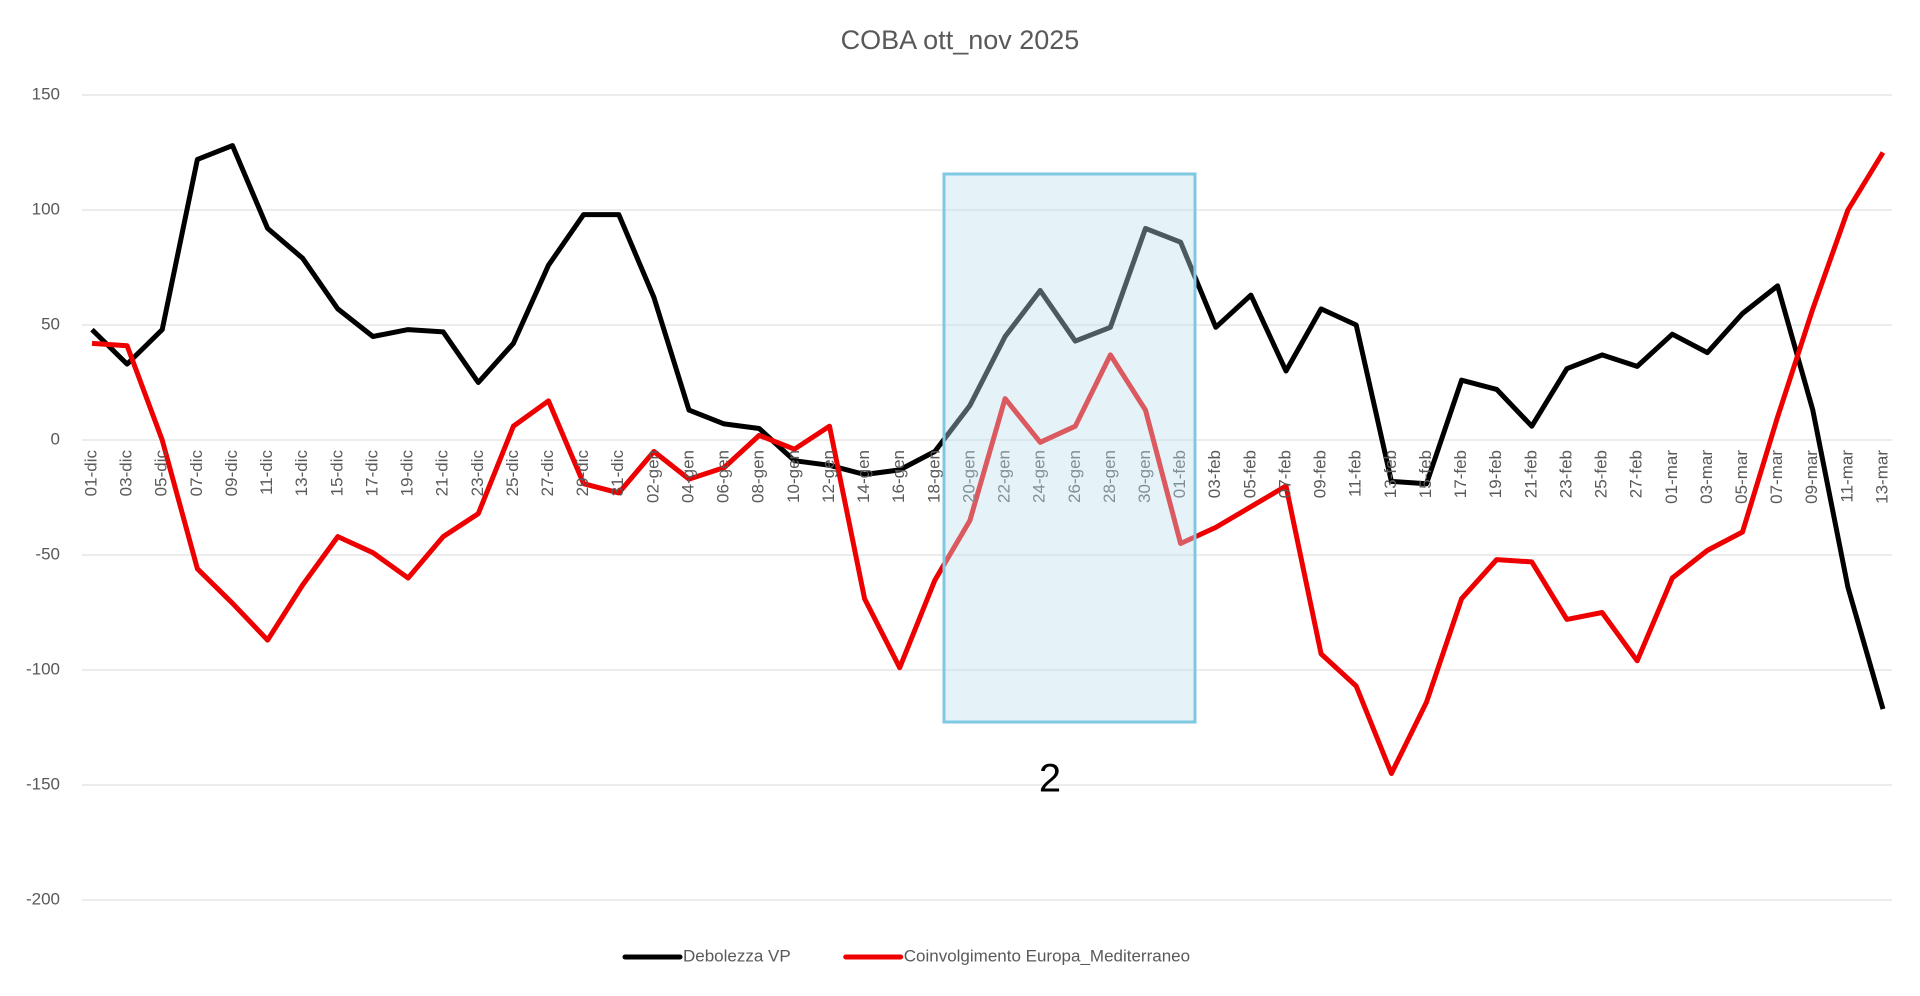  Describe the element at coordinates (1074, 476) in the screenshot. I see `x-tick-label: 26-gen` at that location.